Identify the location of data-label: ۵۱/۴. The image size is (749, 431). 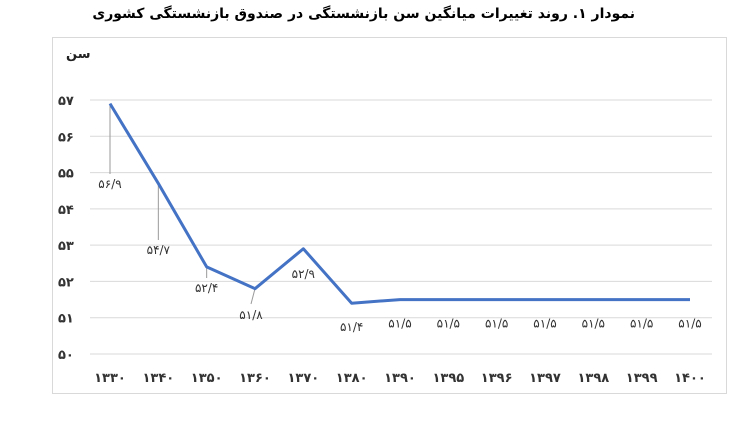
(351, 327).